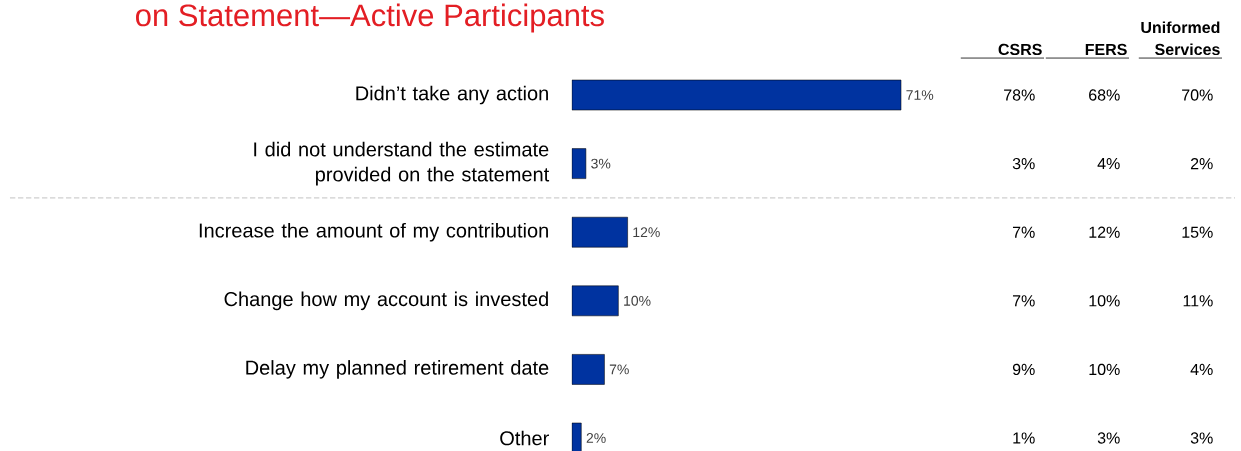 Image resolution: width=1241 pixels, height=451 pixels. What do you see at coordinates (1104, 95) in the screenshot?
I see `text: 68%` at bounding box center [1104, 95].